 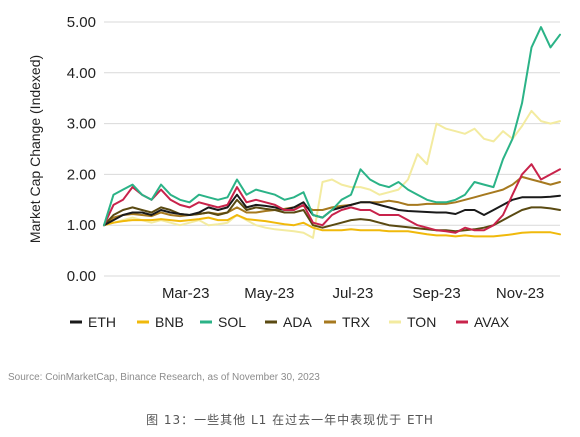 I want to click on x-tick-label: Nov-23, so click(x=520, y=293).